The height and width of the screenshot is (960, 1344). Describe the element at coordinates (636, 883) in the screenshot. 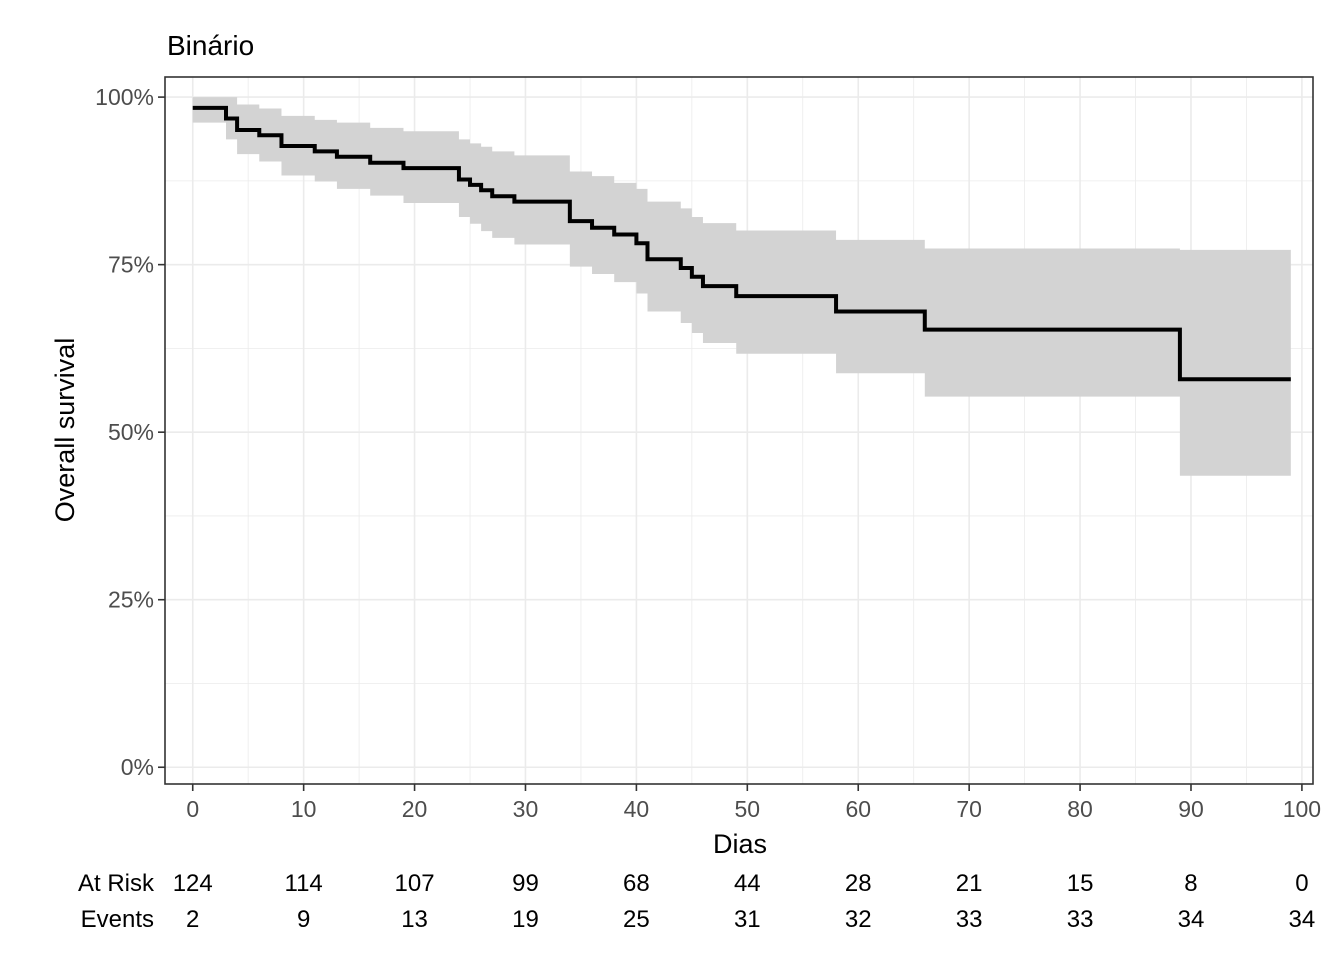

I see `at-risk-value: 68` at that location.